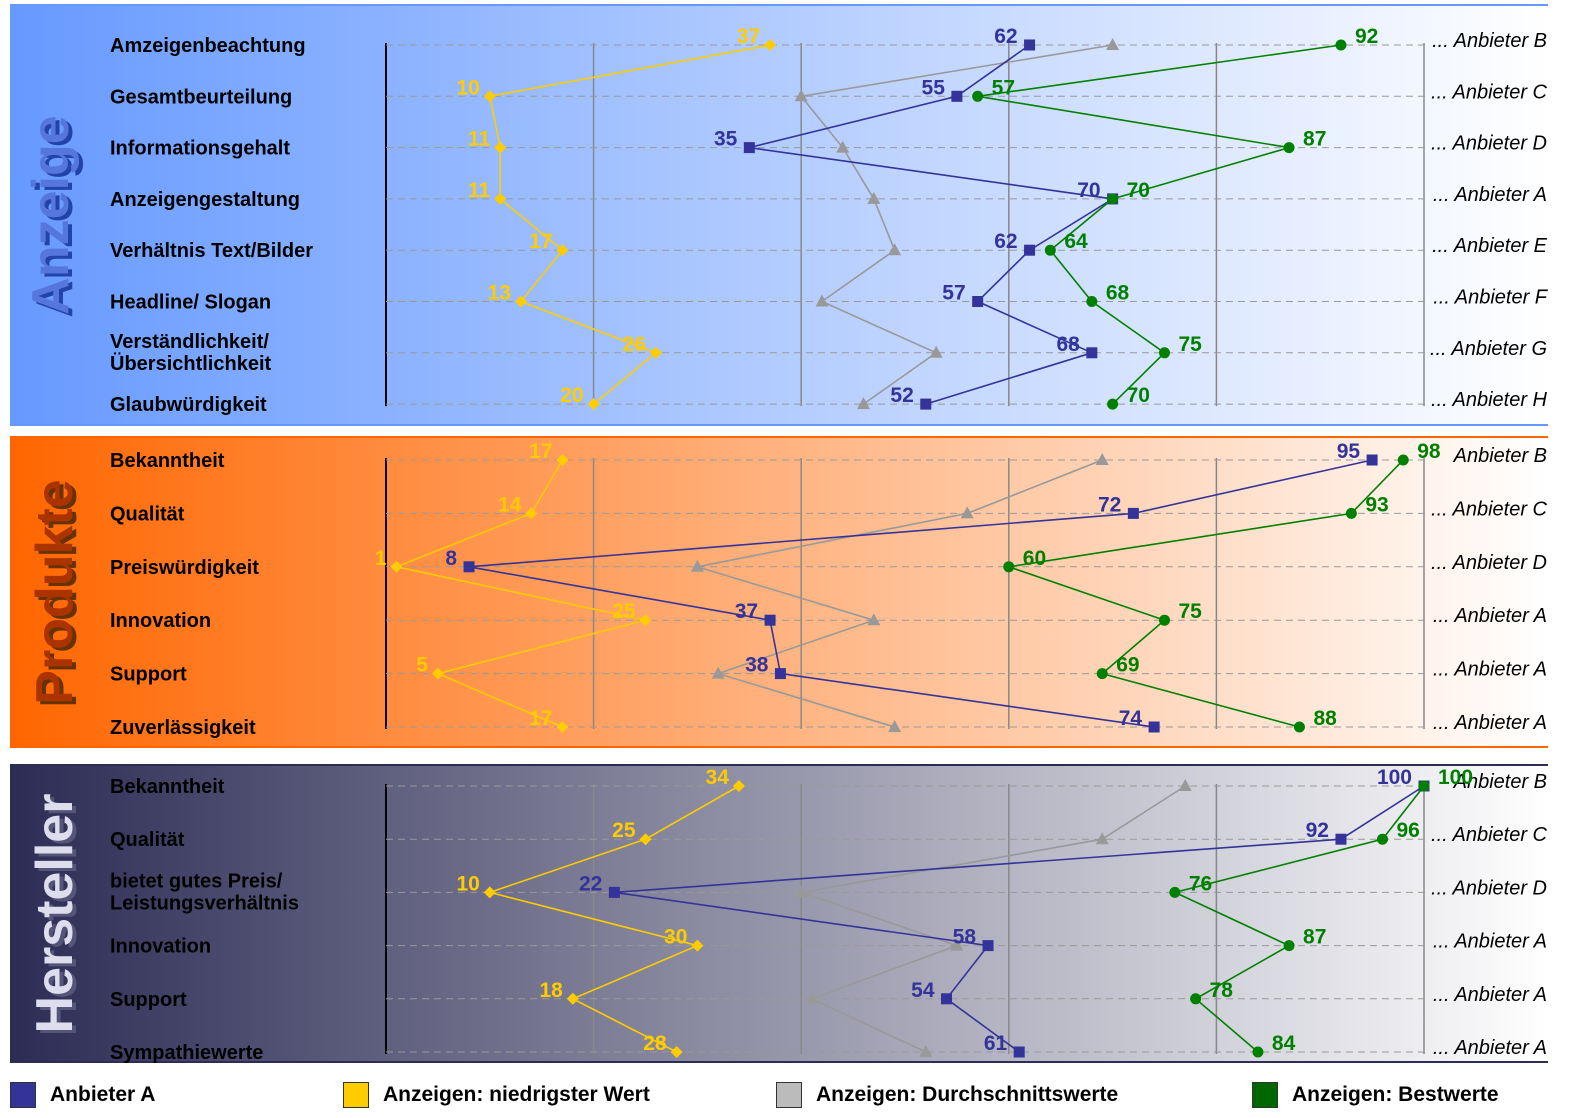  Describe the element at coordinates (51, 214) in the screenshot. I see `panel-title: Anzeige` at that location.